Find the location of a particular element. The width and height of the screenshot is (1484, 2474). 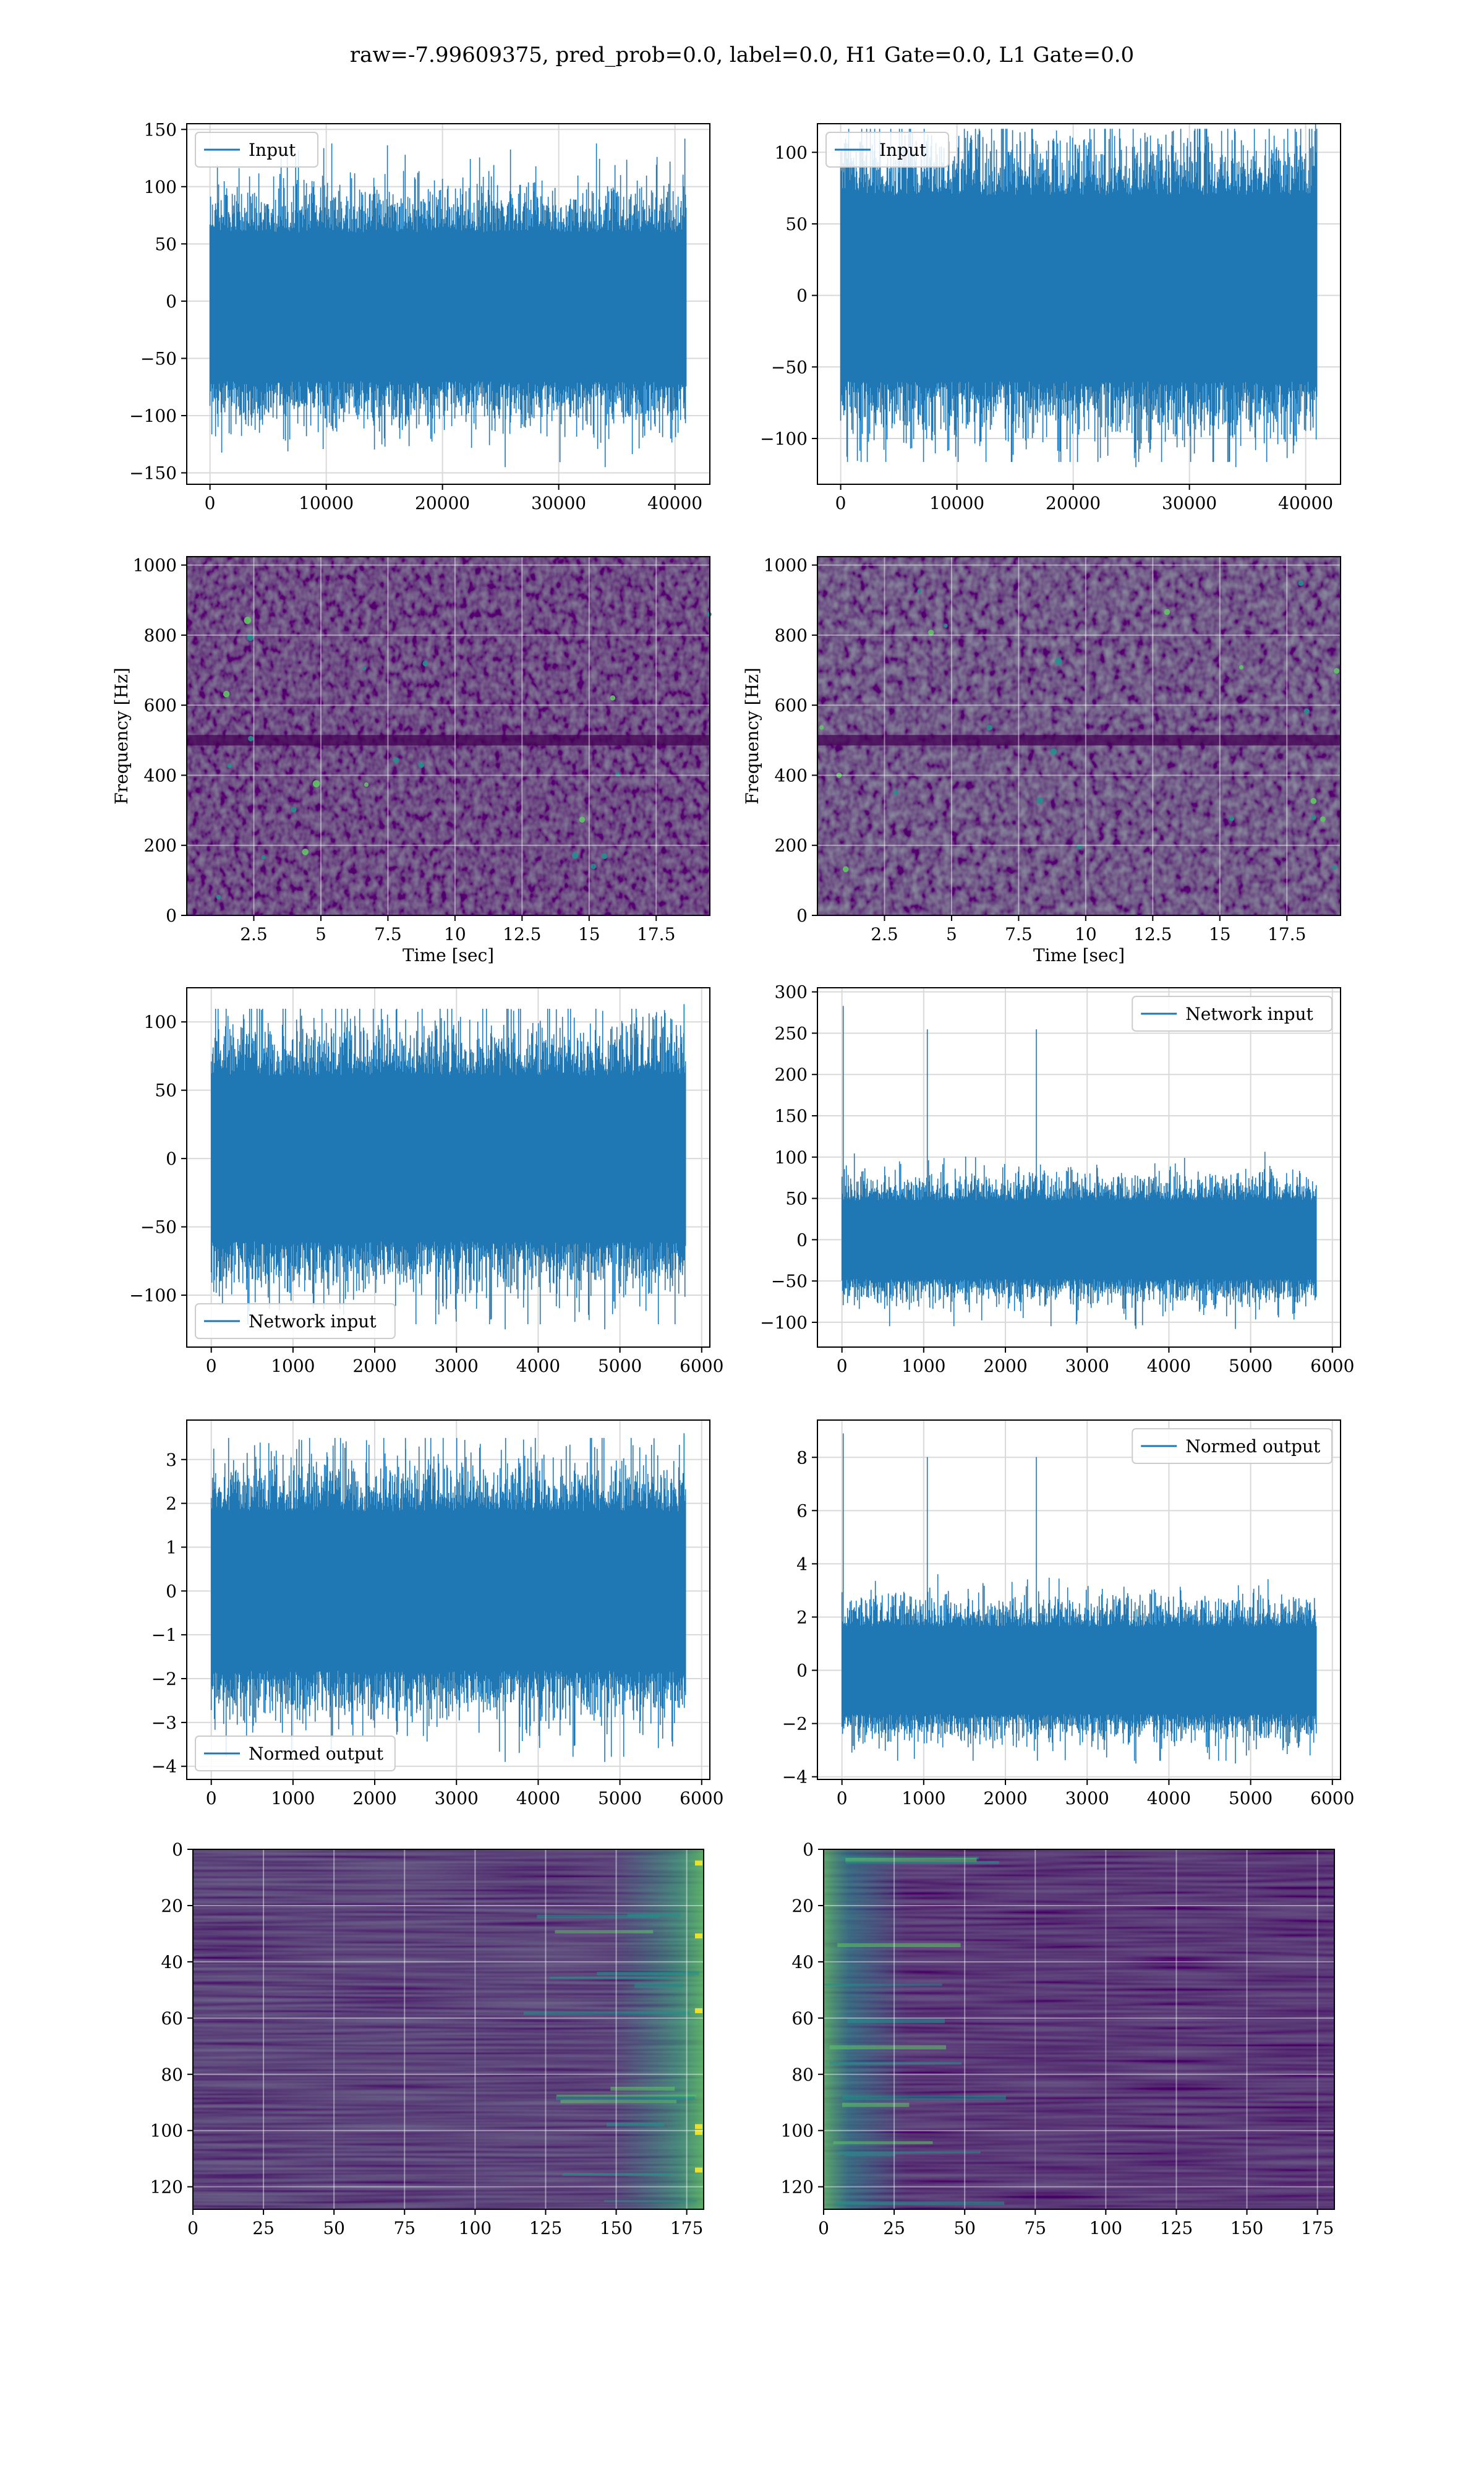

network_input_right-ytick-label: 100 is located at coordinates (791, 1157).